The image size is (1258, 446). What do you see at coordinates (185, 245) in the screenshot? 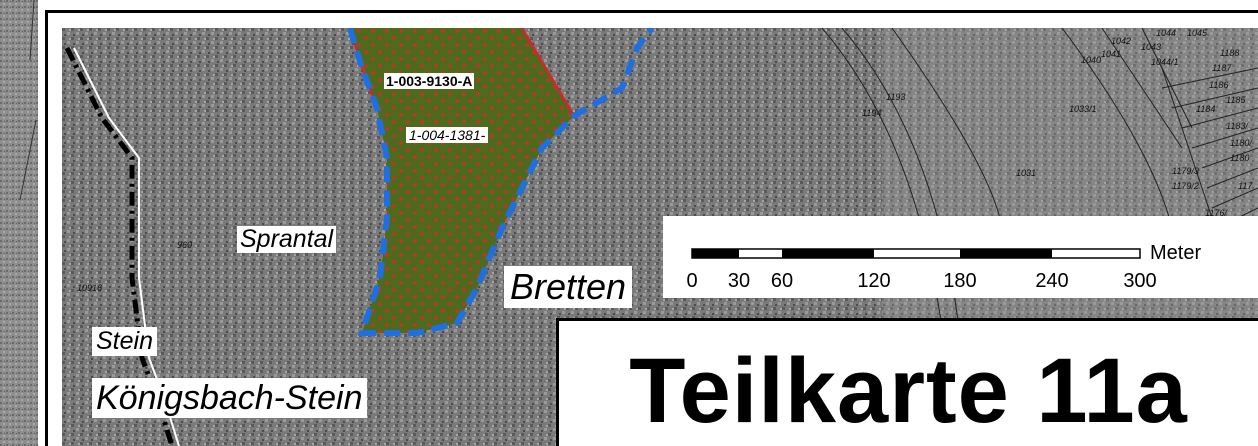
I see `parcel-number: 960` at bounding box center [185, 245].